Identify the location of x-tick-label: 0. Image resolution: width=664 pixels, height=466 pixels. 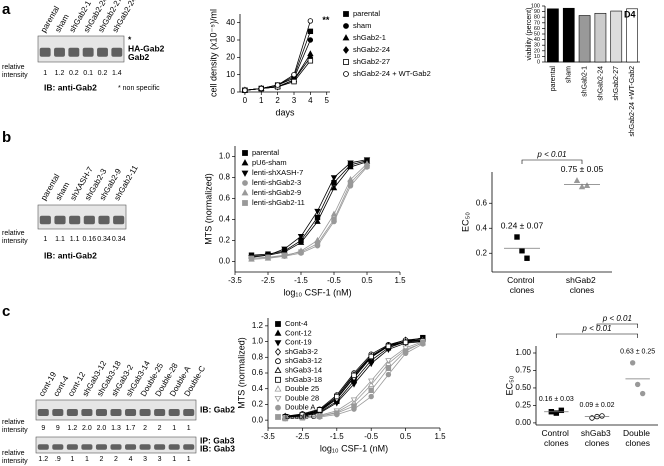
(245, 100).